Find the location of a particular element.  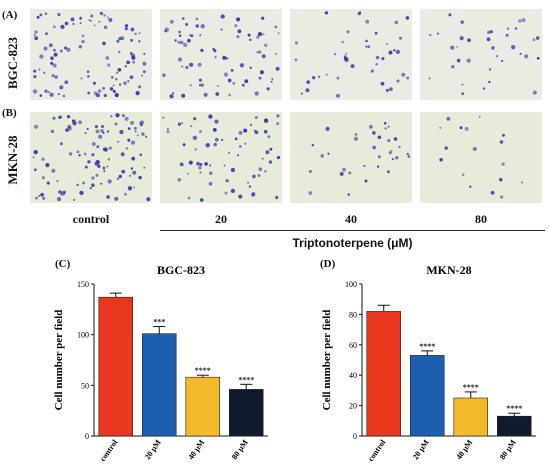

panel-label-c: (C) is located at coordinates (63, 264).